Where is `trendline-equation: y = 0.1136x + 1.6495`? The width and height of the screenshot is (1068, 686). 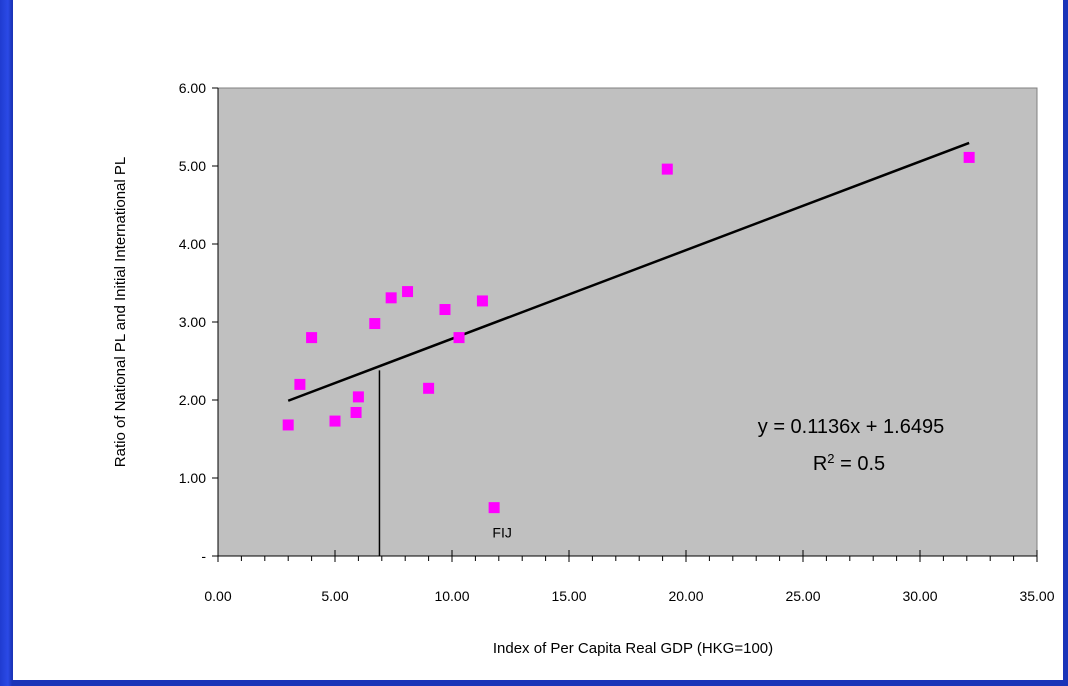 trendline-equation: y = 0.1136x + 1.6495 is located at coordinates (851, 427).